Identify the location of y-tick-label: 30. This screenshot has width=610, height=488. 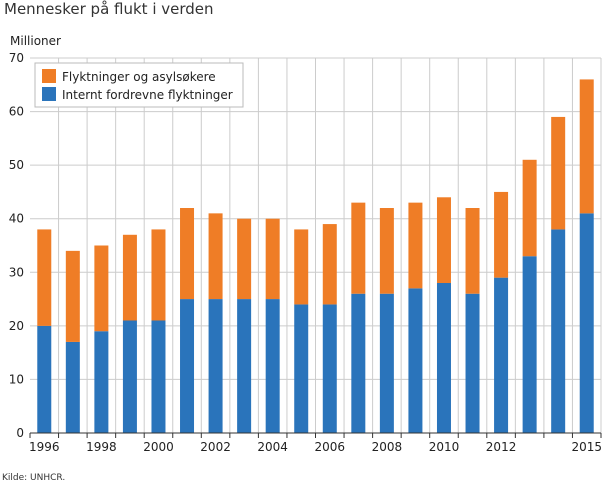
(16, 272).